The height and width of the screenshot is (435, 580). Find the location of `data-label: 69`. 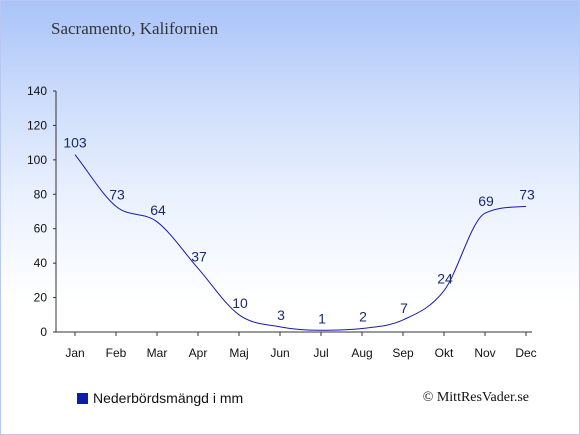

data-label: 69 is located at coordinates (486, 201).